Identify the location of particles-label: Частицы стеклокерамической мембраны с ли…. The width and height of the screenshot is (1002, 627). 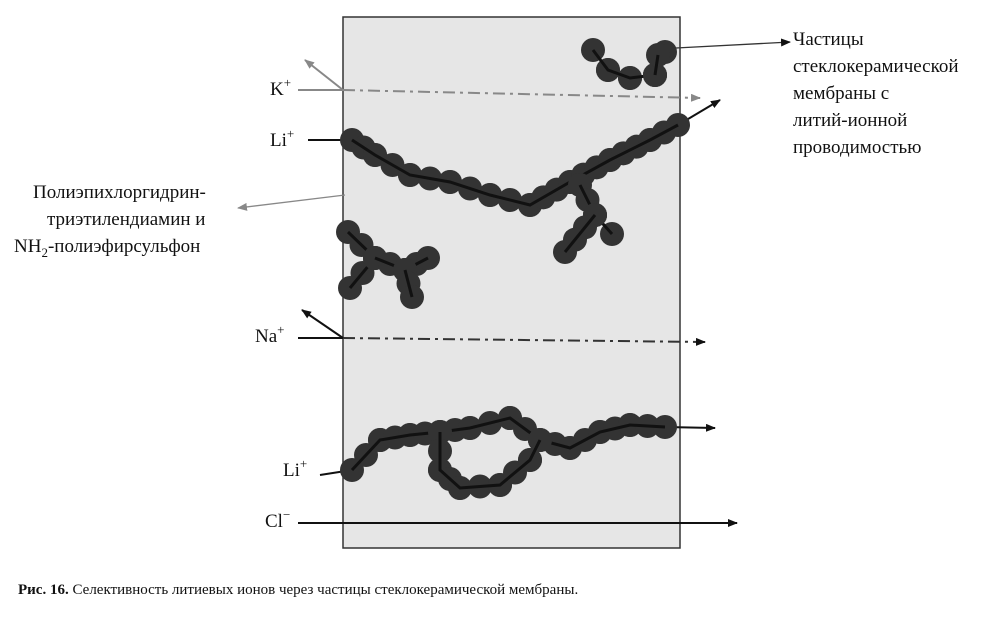
(876, 93).